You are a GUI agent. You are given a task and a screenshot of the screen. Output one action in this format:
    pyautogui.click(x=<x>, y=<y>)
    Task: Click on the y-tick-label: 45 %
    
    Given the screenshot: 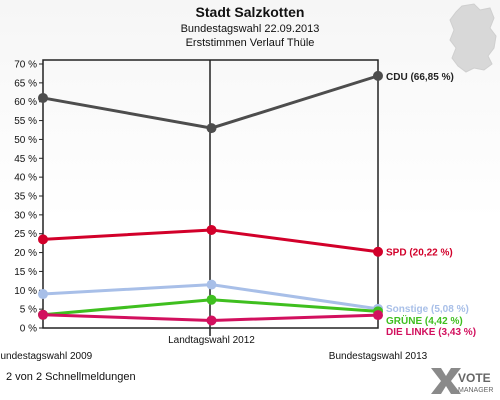 What is the action you would take?
    pyautogui.click(x=25, y=159)
    